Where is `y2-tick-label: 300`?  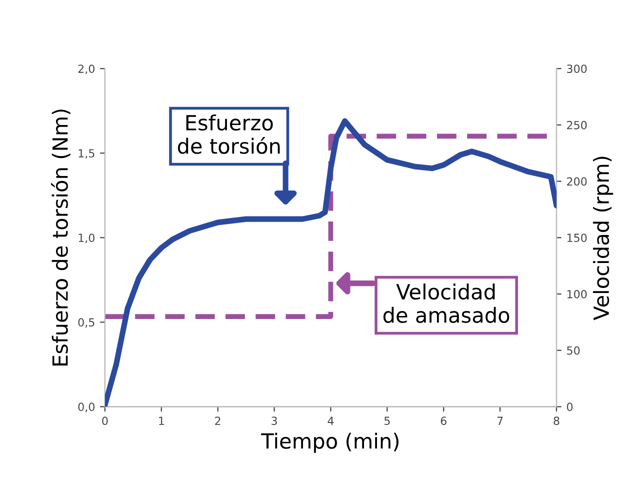 y2-tick-label: 300 is located at coordinates (577, 68).